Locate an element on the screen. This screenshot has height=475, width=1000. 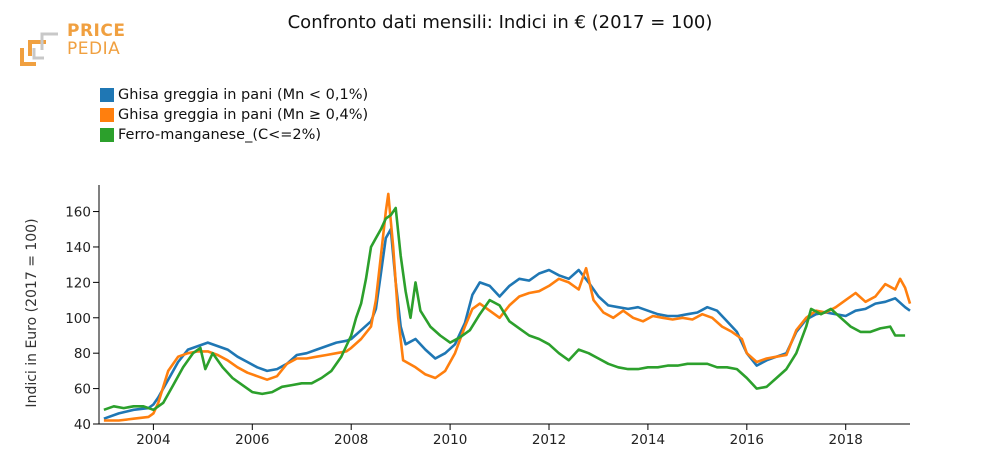
x-tick-label: 2010 is located at coordinates (450, 440).